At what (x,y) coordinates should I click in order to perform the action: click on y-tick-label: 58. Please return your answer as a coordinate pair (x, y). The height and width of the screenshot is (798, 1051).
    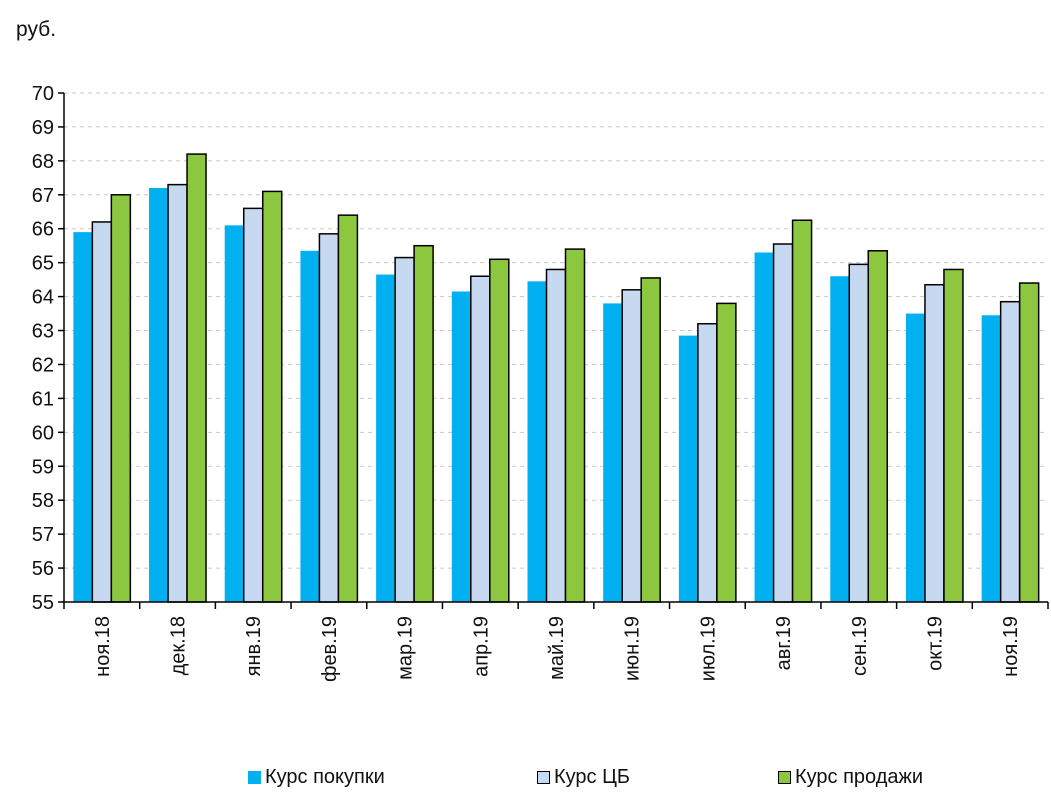
    Looking at the image, I should click on (43, 501).